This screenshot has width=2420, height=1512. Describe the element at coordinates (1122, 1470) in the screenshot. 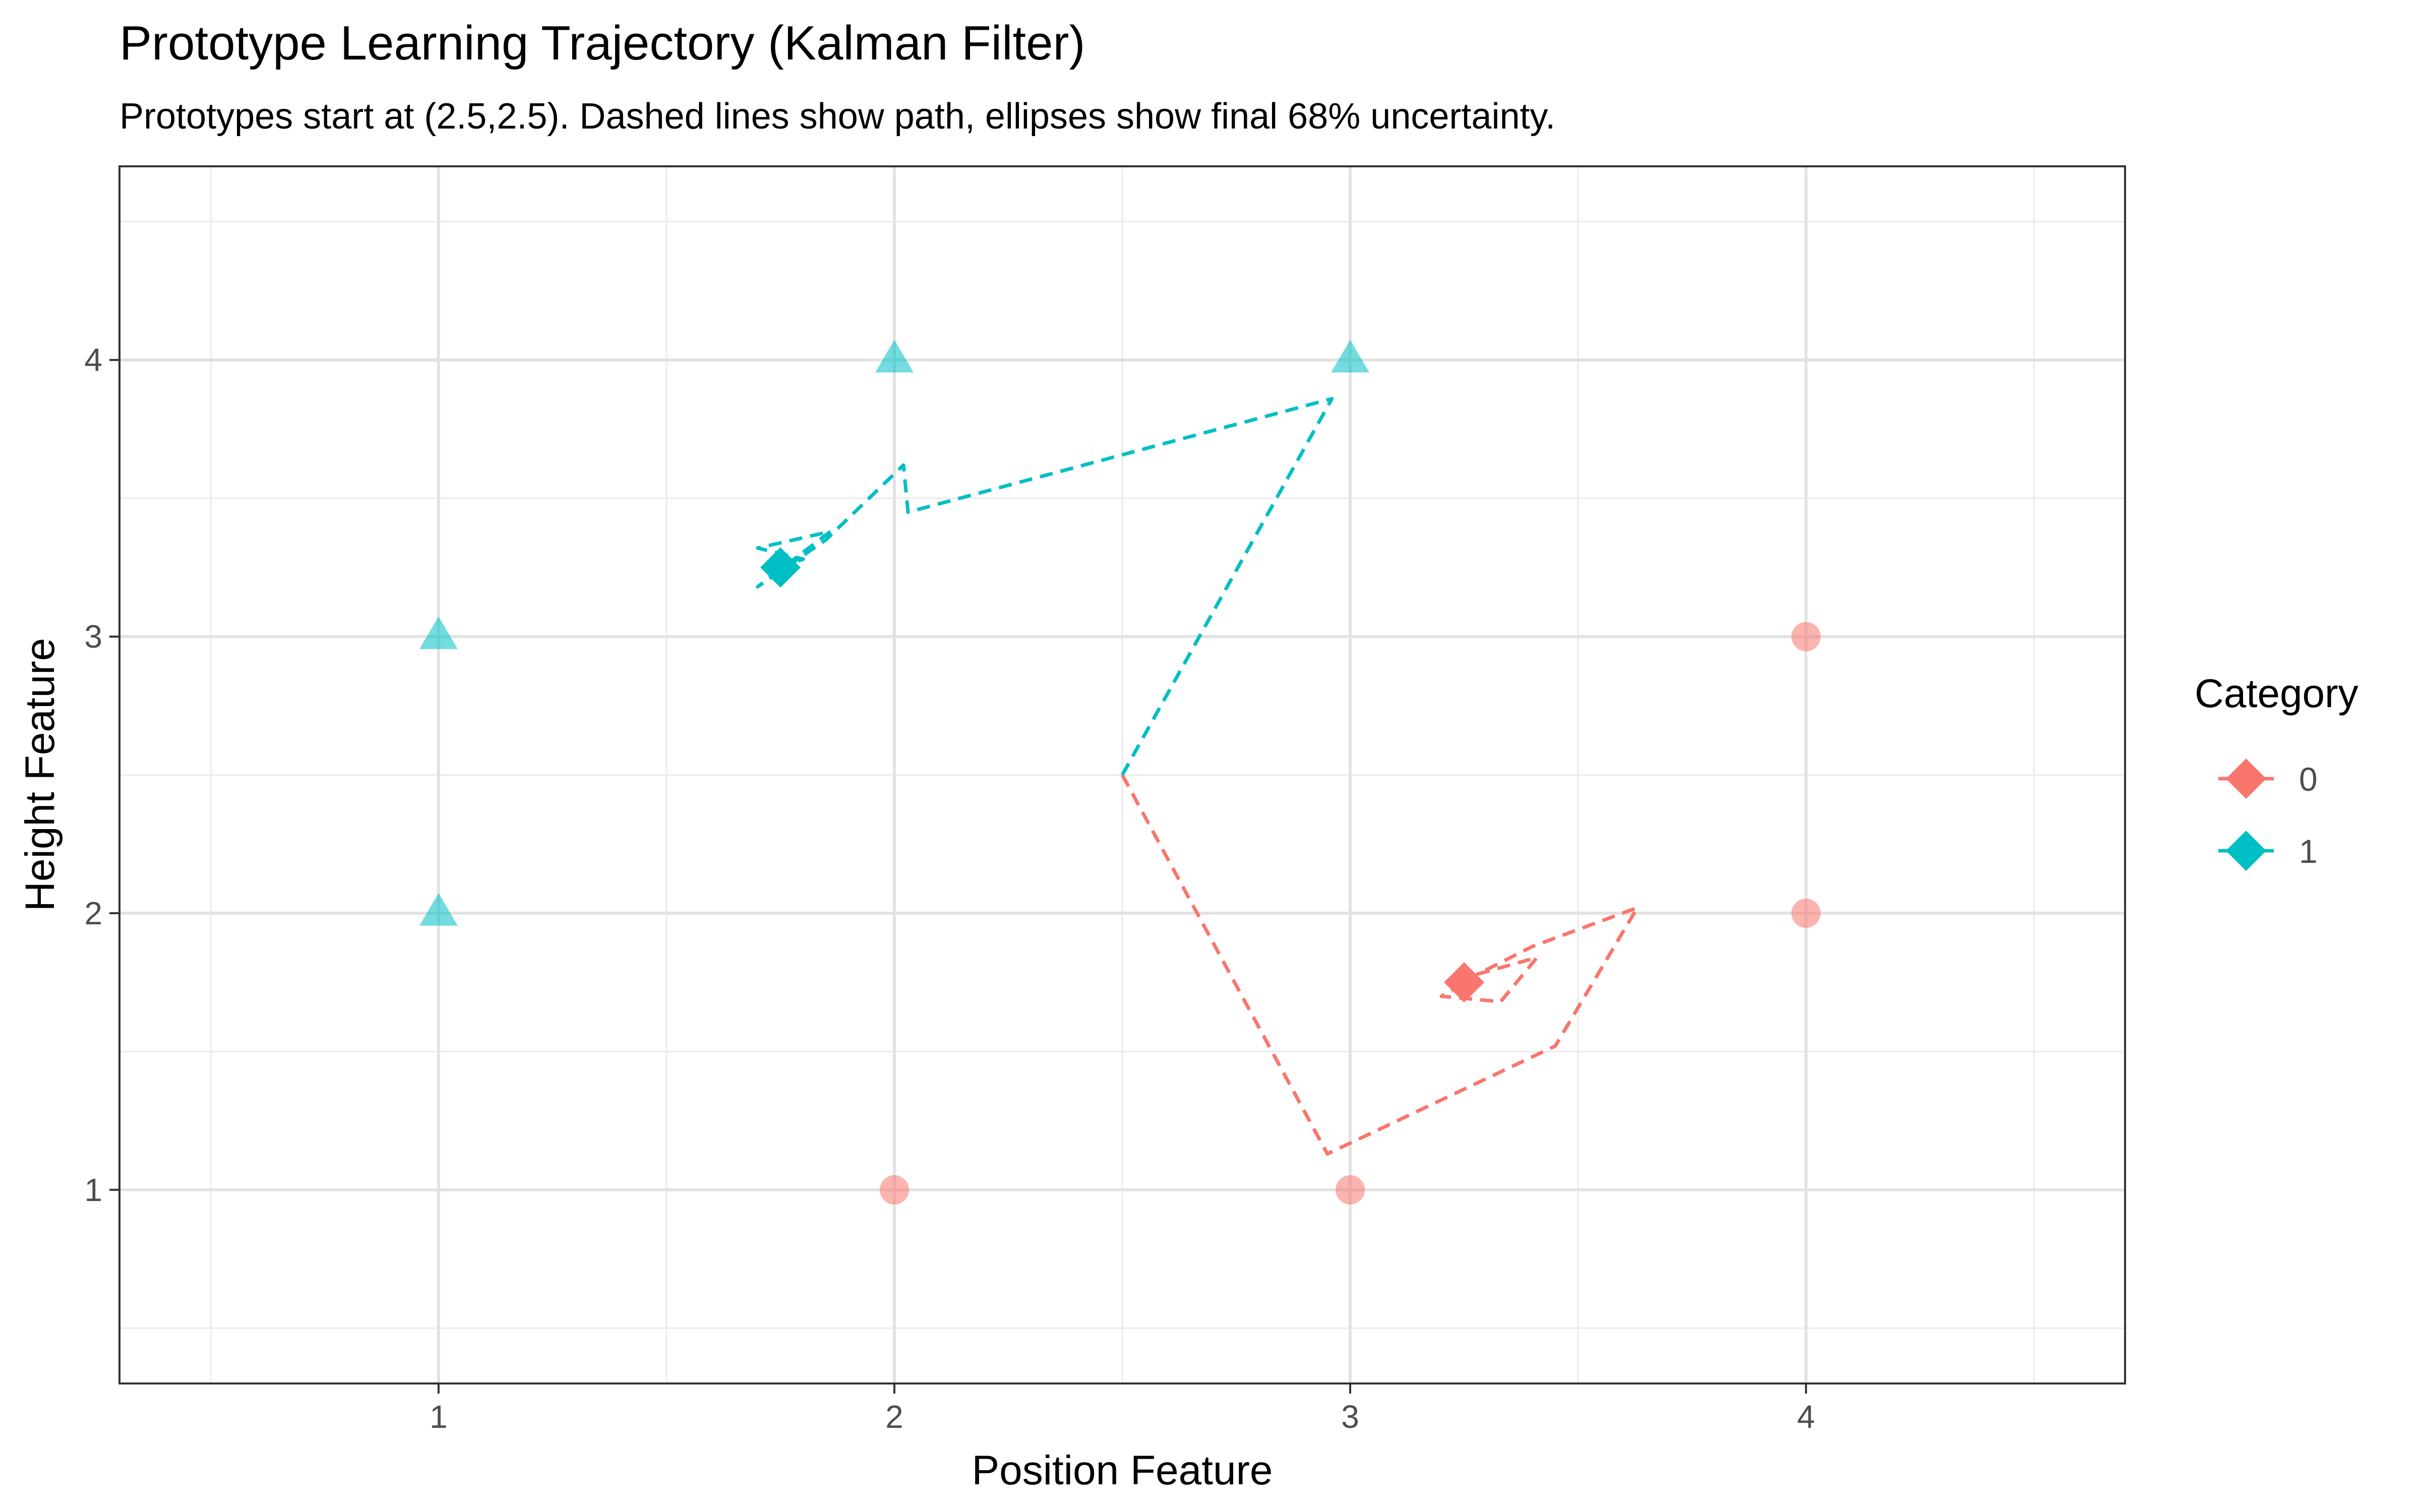

I see `x-axis-title: Position Feature` at that location.